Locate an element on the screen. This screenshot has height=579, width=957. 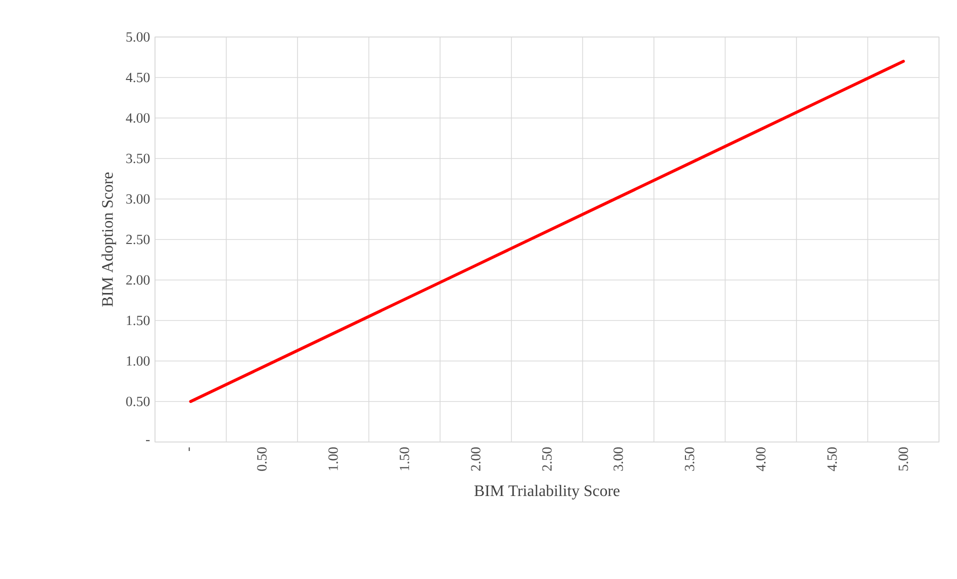
y-tick-label: - is located at coordinates (148, 441).